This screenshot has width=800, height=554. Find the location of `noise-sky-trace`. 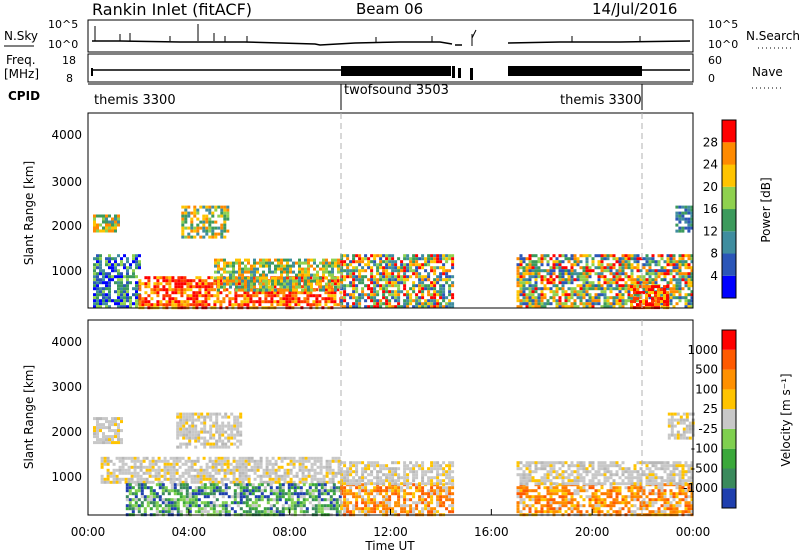

noise-sky-trace is located at coordinates (391, 43).